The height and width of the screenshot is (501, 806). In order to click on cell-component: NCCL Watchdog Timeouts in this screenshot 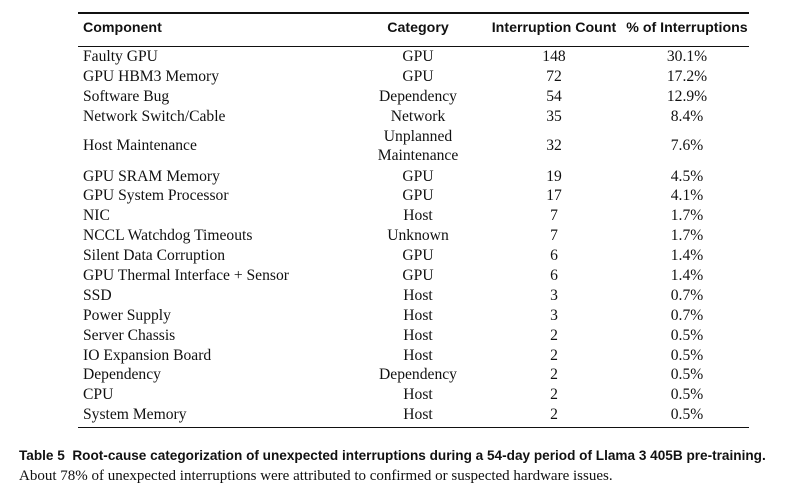, I will do `click(168, 236)`.